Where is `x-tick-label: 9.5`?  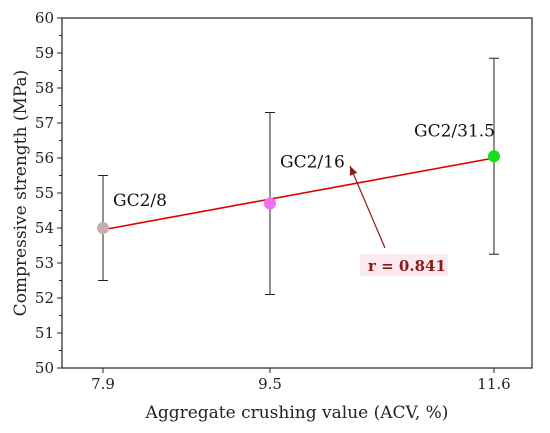
x-tick-label: 9.5 is located at coordinates (270, 384).